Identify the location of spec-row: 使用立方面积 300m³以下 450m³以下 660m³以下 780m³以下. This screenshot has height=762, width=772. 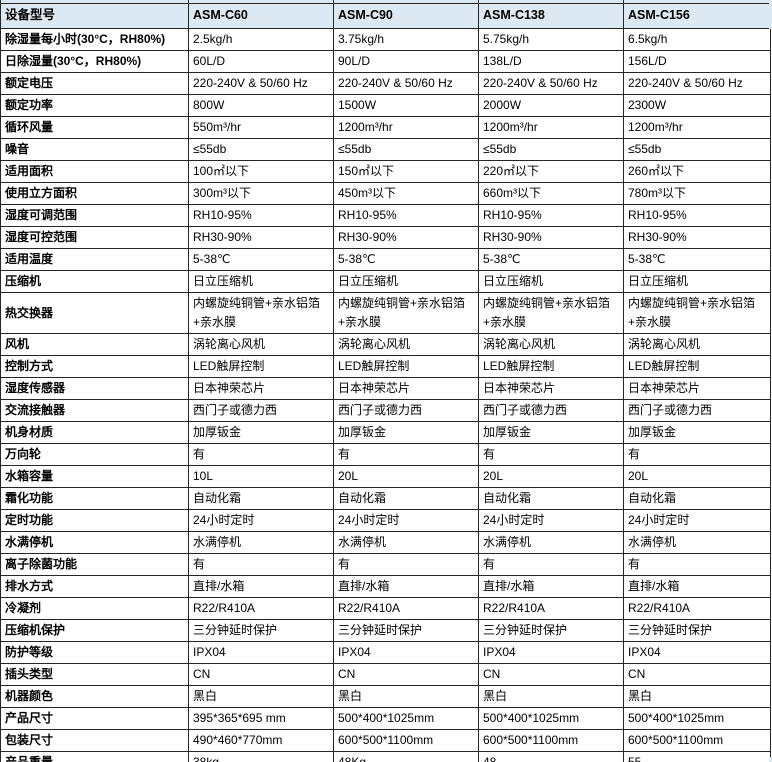
(385, 193).